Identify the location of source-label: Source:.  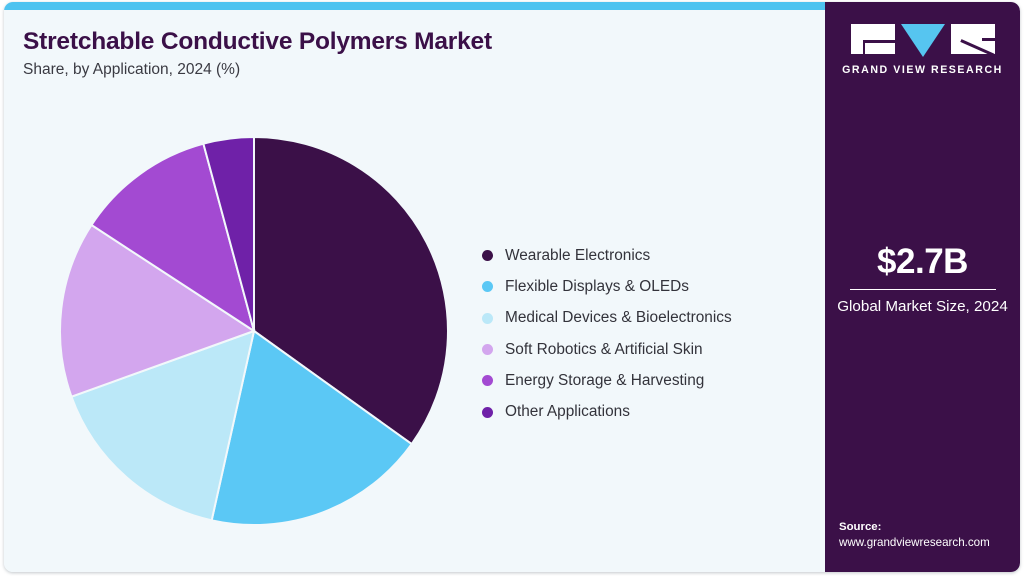
(860, 526).